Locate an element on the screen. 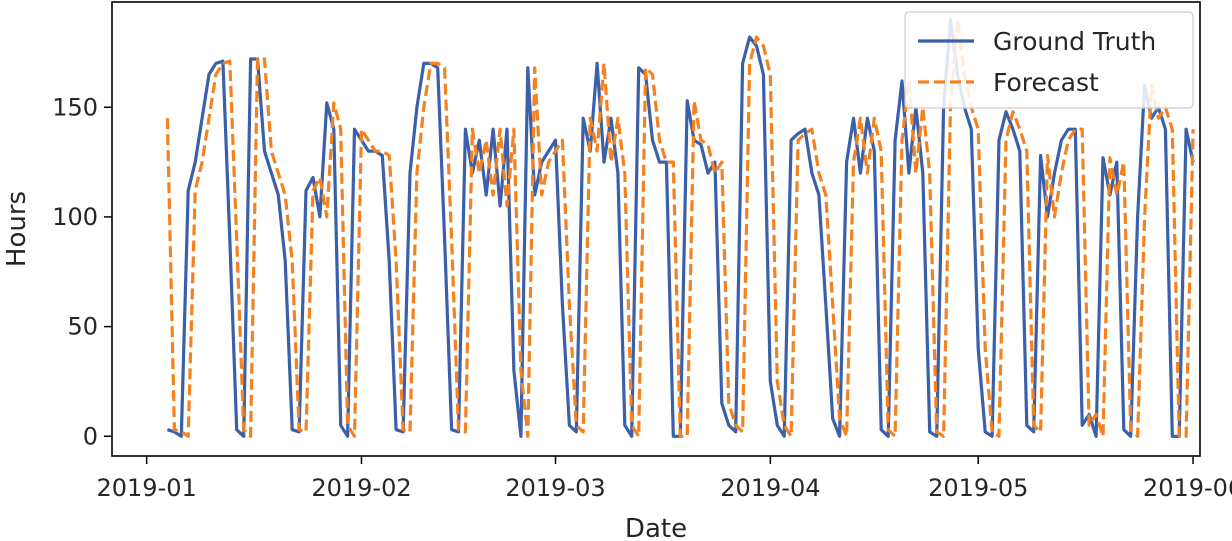  x-tick-label: 2019-05 is located at coordinates (978, 488).